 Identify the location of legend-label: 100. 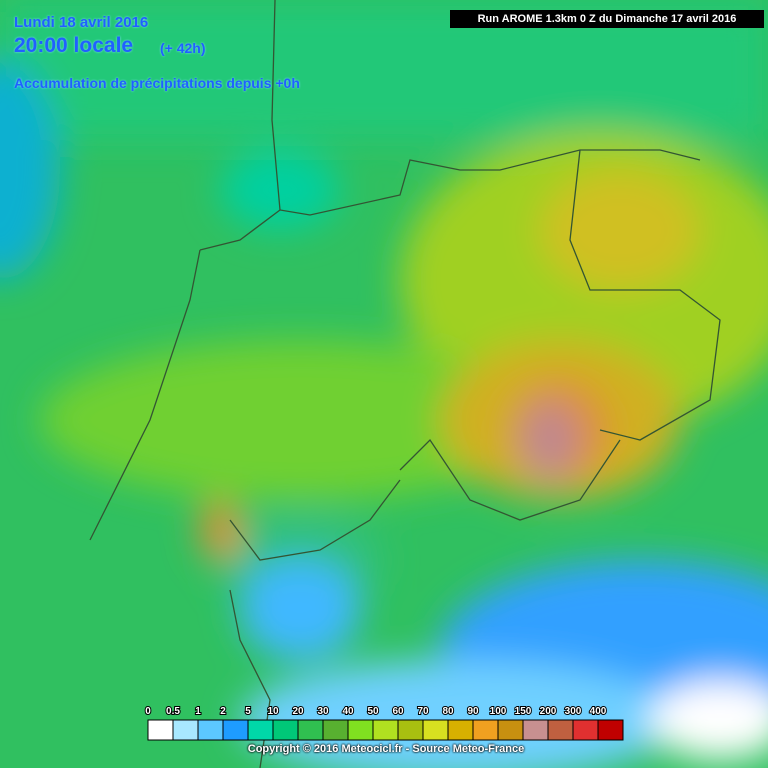
(498, 711).